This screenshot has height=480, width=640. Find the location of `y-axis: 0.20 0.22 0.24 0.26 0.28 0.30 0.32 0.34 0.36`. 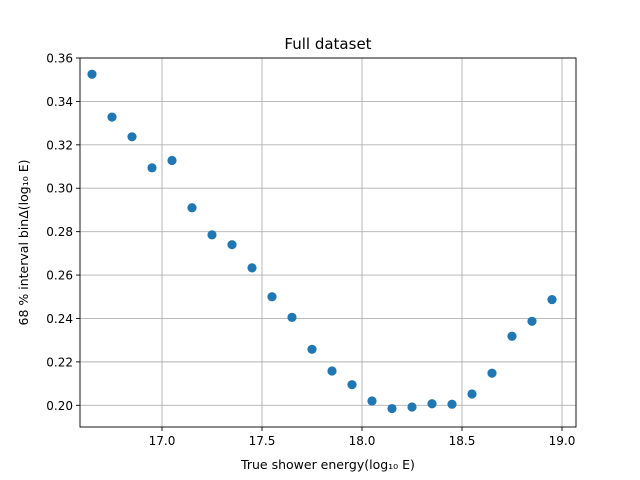

y-axis: 0.20 0.22 0.24 0.26 0.28 0.30 0.32 0.34 0.36 is located at coordinates (63, 232).